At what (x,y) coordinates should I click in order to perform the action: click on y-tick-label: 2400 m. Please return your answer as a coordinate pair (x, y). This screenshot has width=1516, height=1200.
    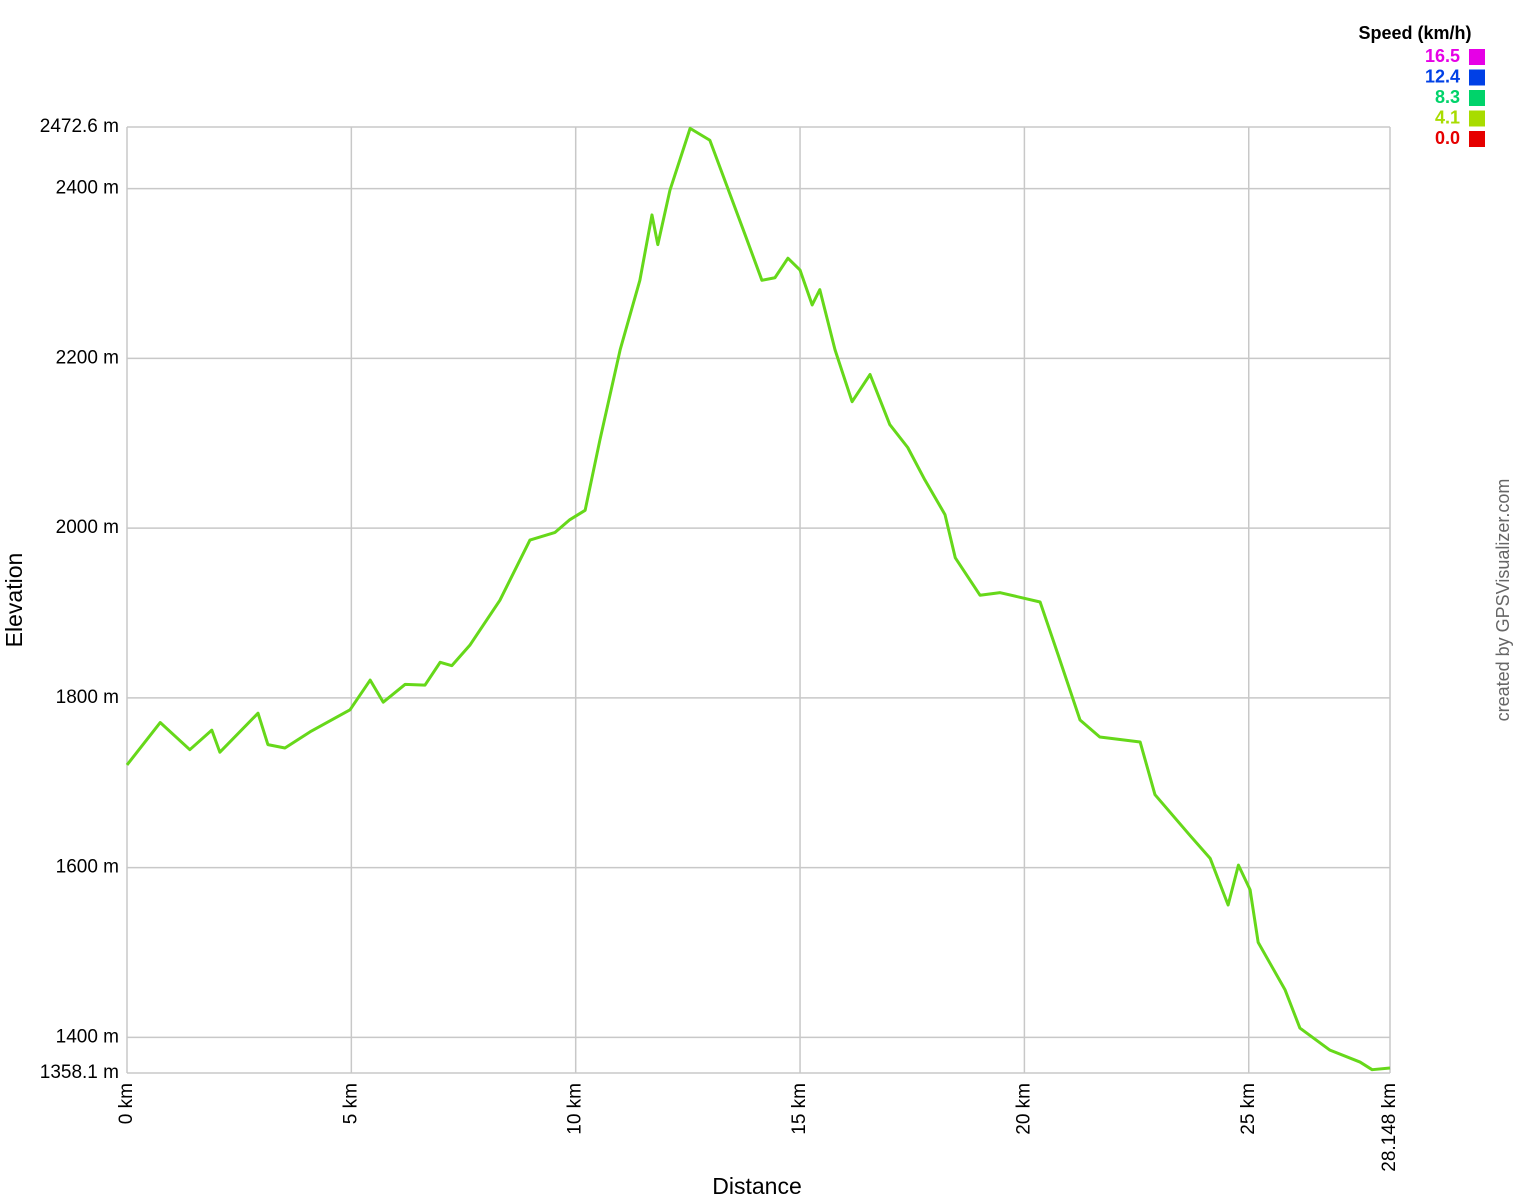
    Looking at the image, I should click on (87, 188).